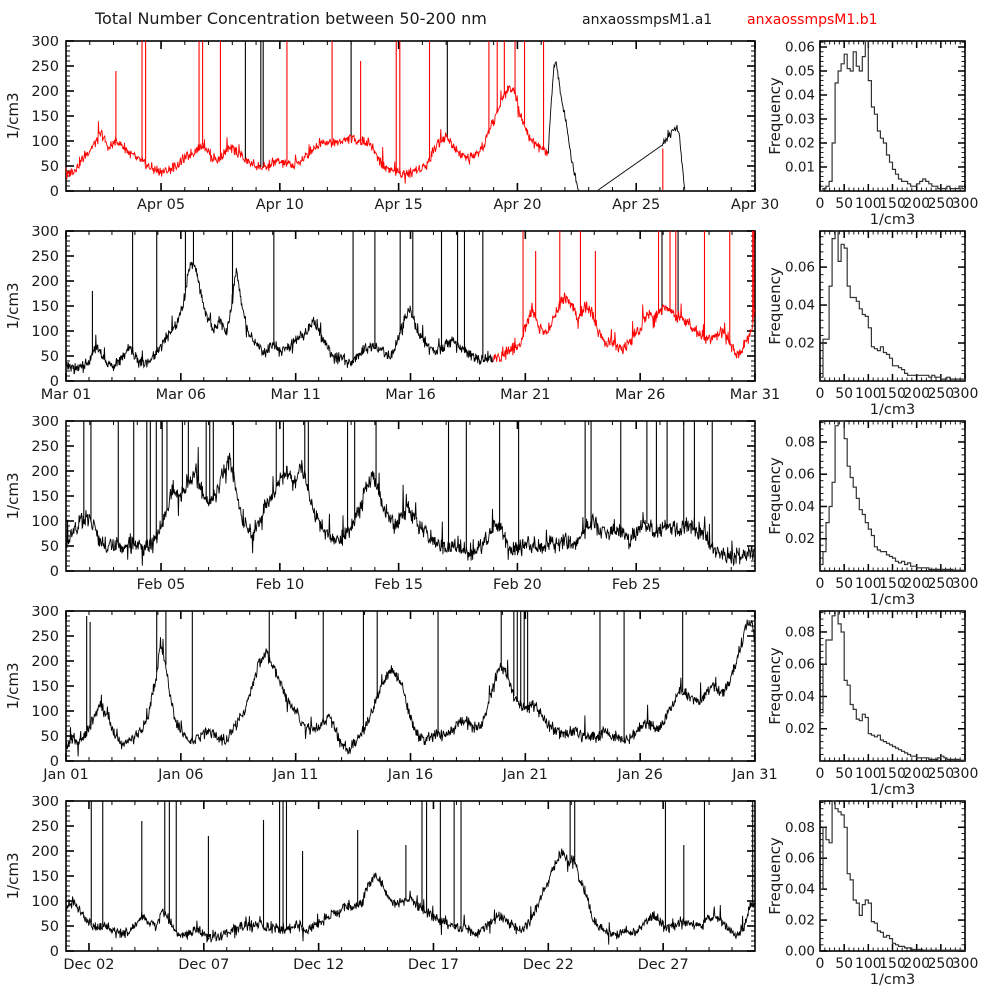 This screenshot has height=1000, width=1000. What do you see at coordinates (203, 965) in the screenshot?
I see `svg-text: Dec 07` at bounding box center [203, 965].